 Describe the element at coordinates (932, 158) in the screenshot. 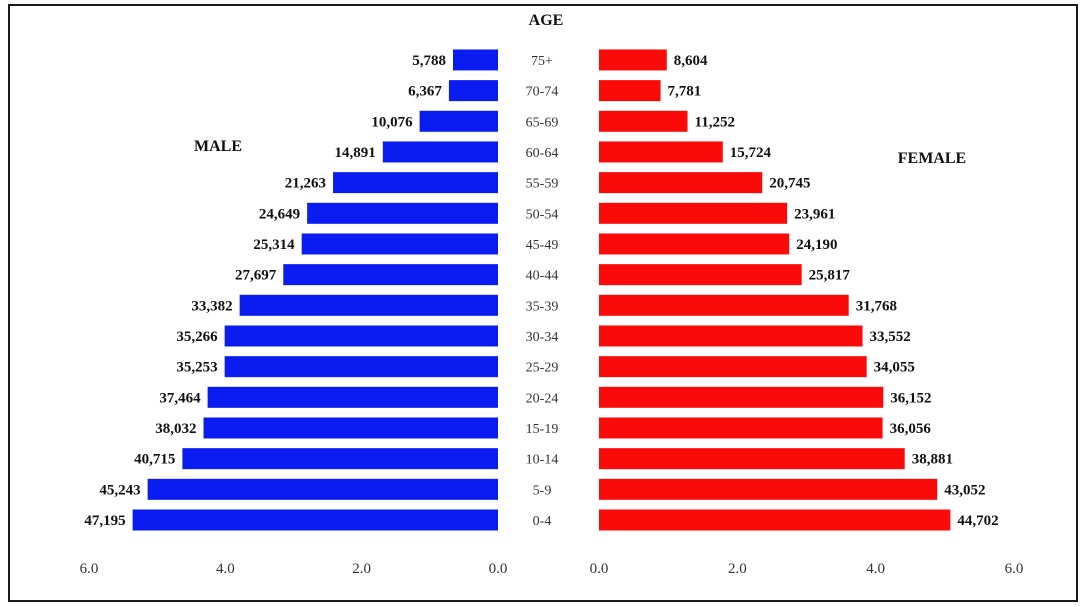

I see `female-heading: FEMALE` at that location.